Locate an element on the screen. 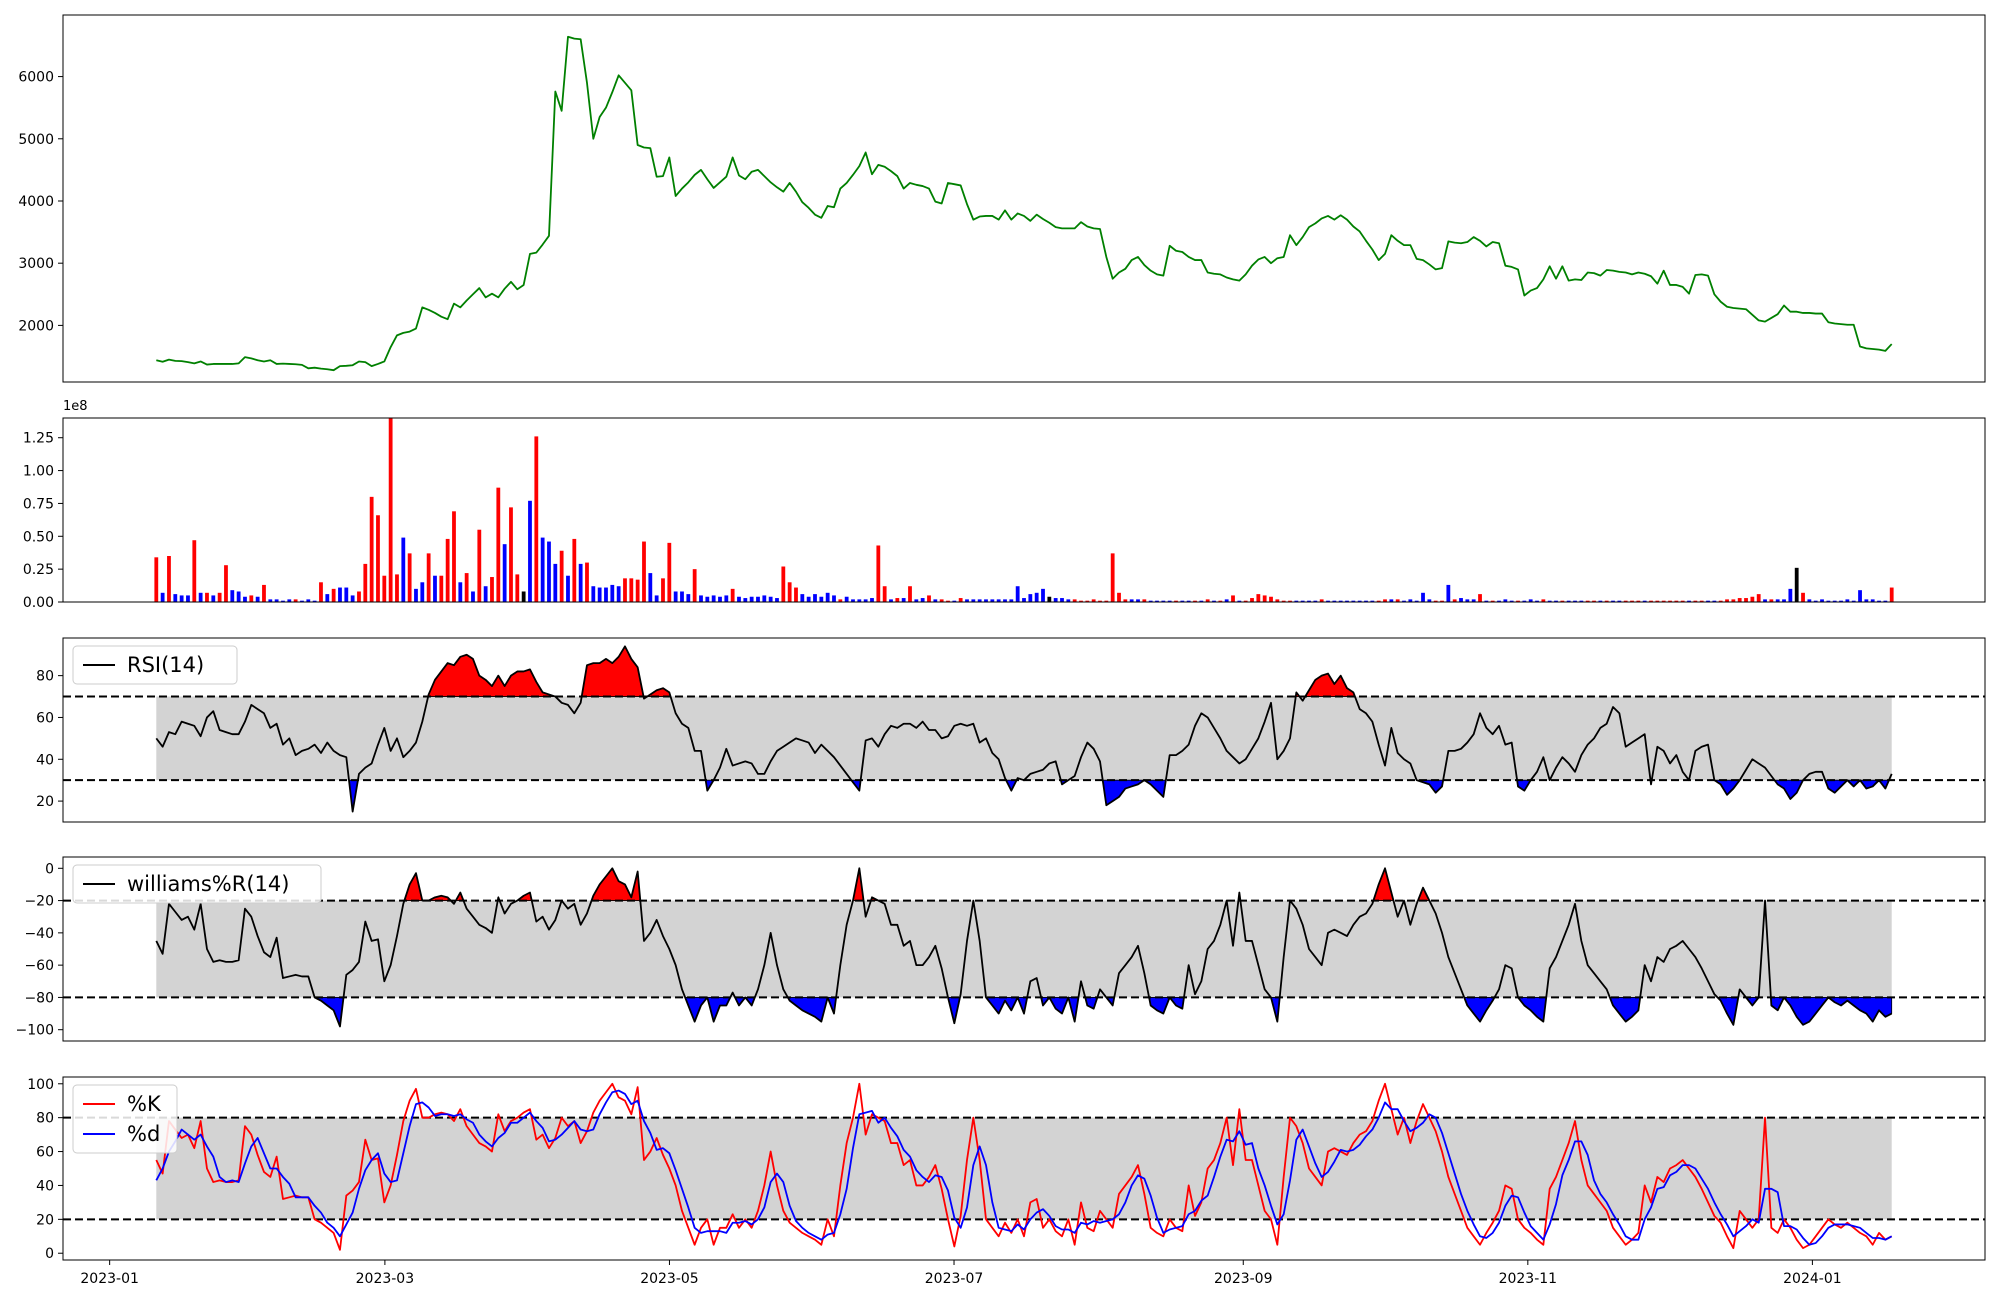 The image size is (2000, 1300). williams-r-frame is located at coordinates (1024, 949).